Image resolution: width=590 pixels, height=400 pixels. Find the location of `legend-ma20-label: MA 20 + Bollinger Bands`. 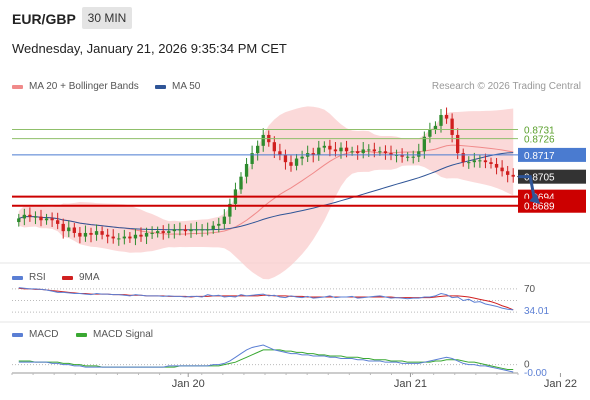

legend-ma20-label: MA 20 + Bollinger Bands is located at coordinates (84, 86).